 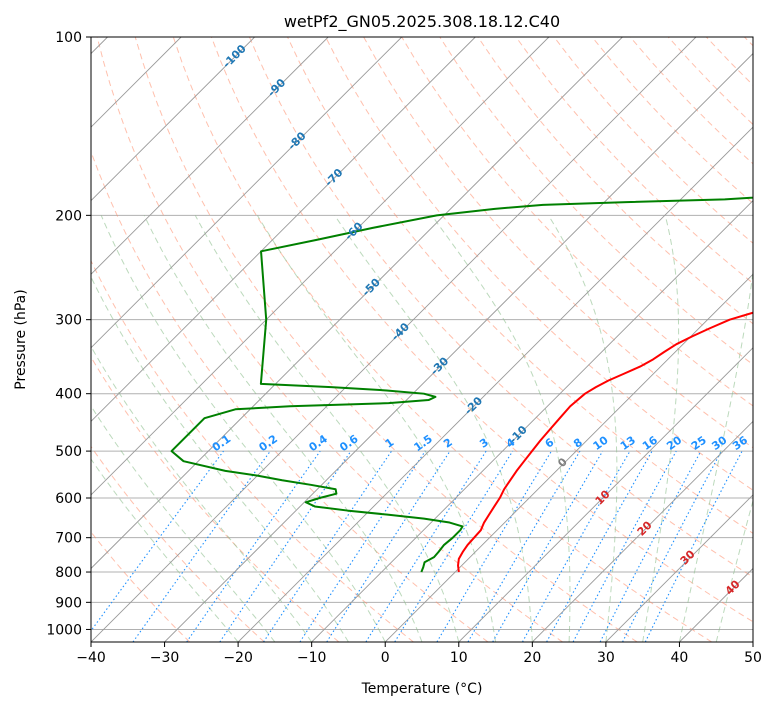 What do you see at coordinates (68, 539) in the screenshot?
I see `y-tick-label: 700` at bounding box center [68, 539].